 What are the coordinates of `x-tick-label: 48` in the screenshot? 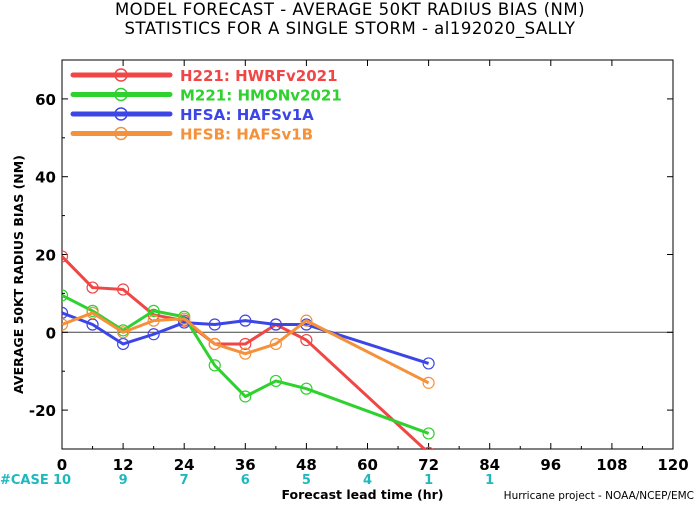 It's located at (306, 465).